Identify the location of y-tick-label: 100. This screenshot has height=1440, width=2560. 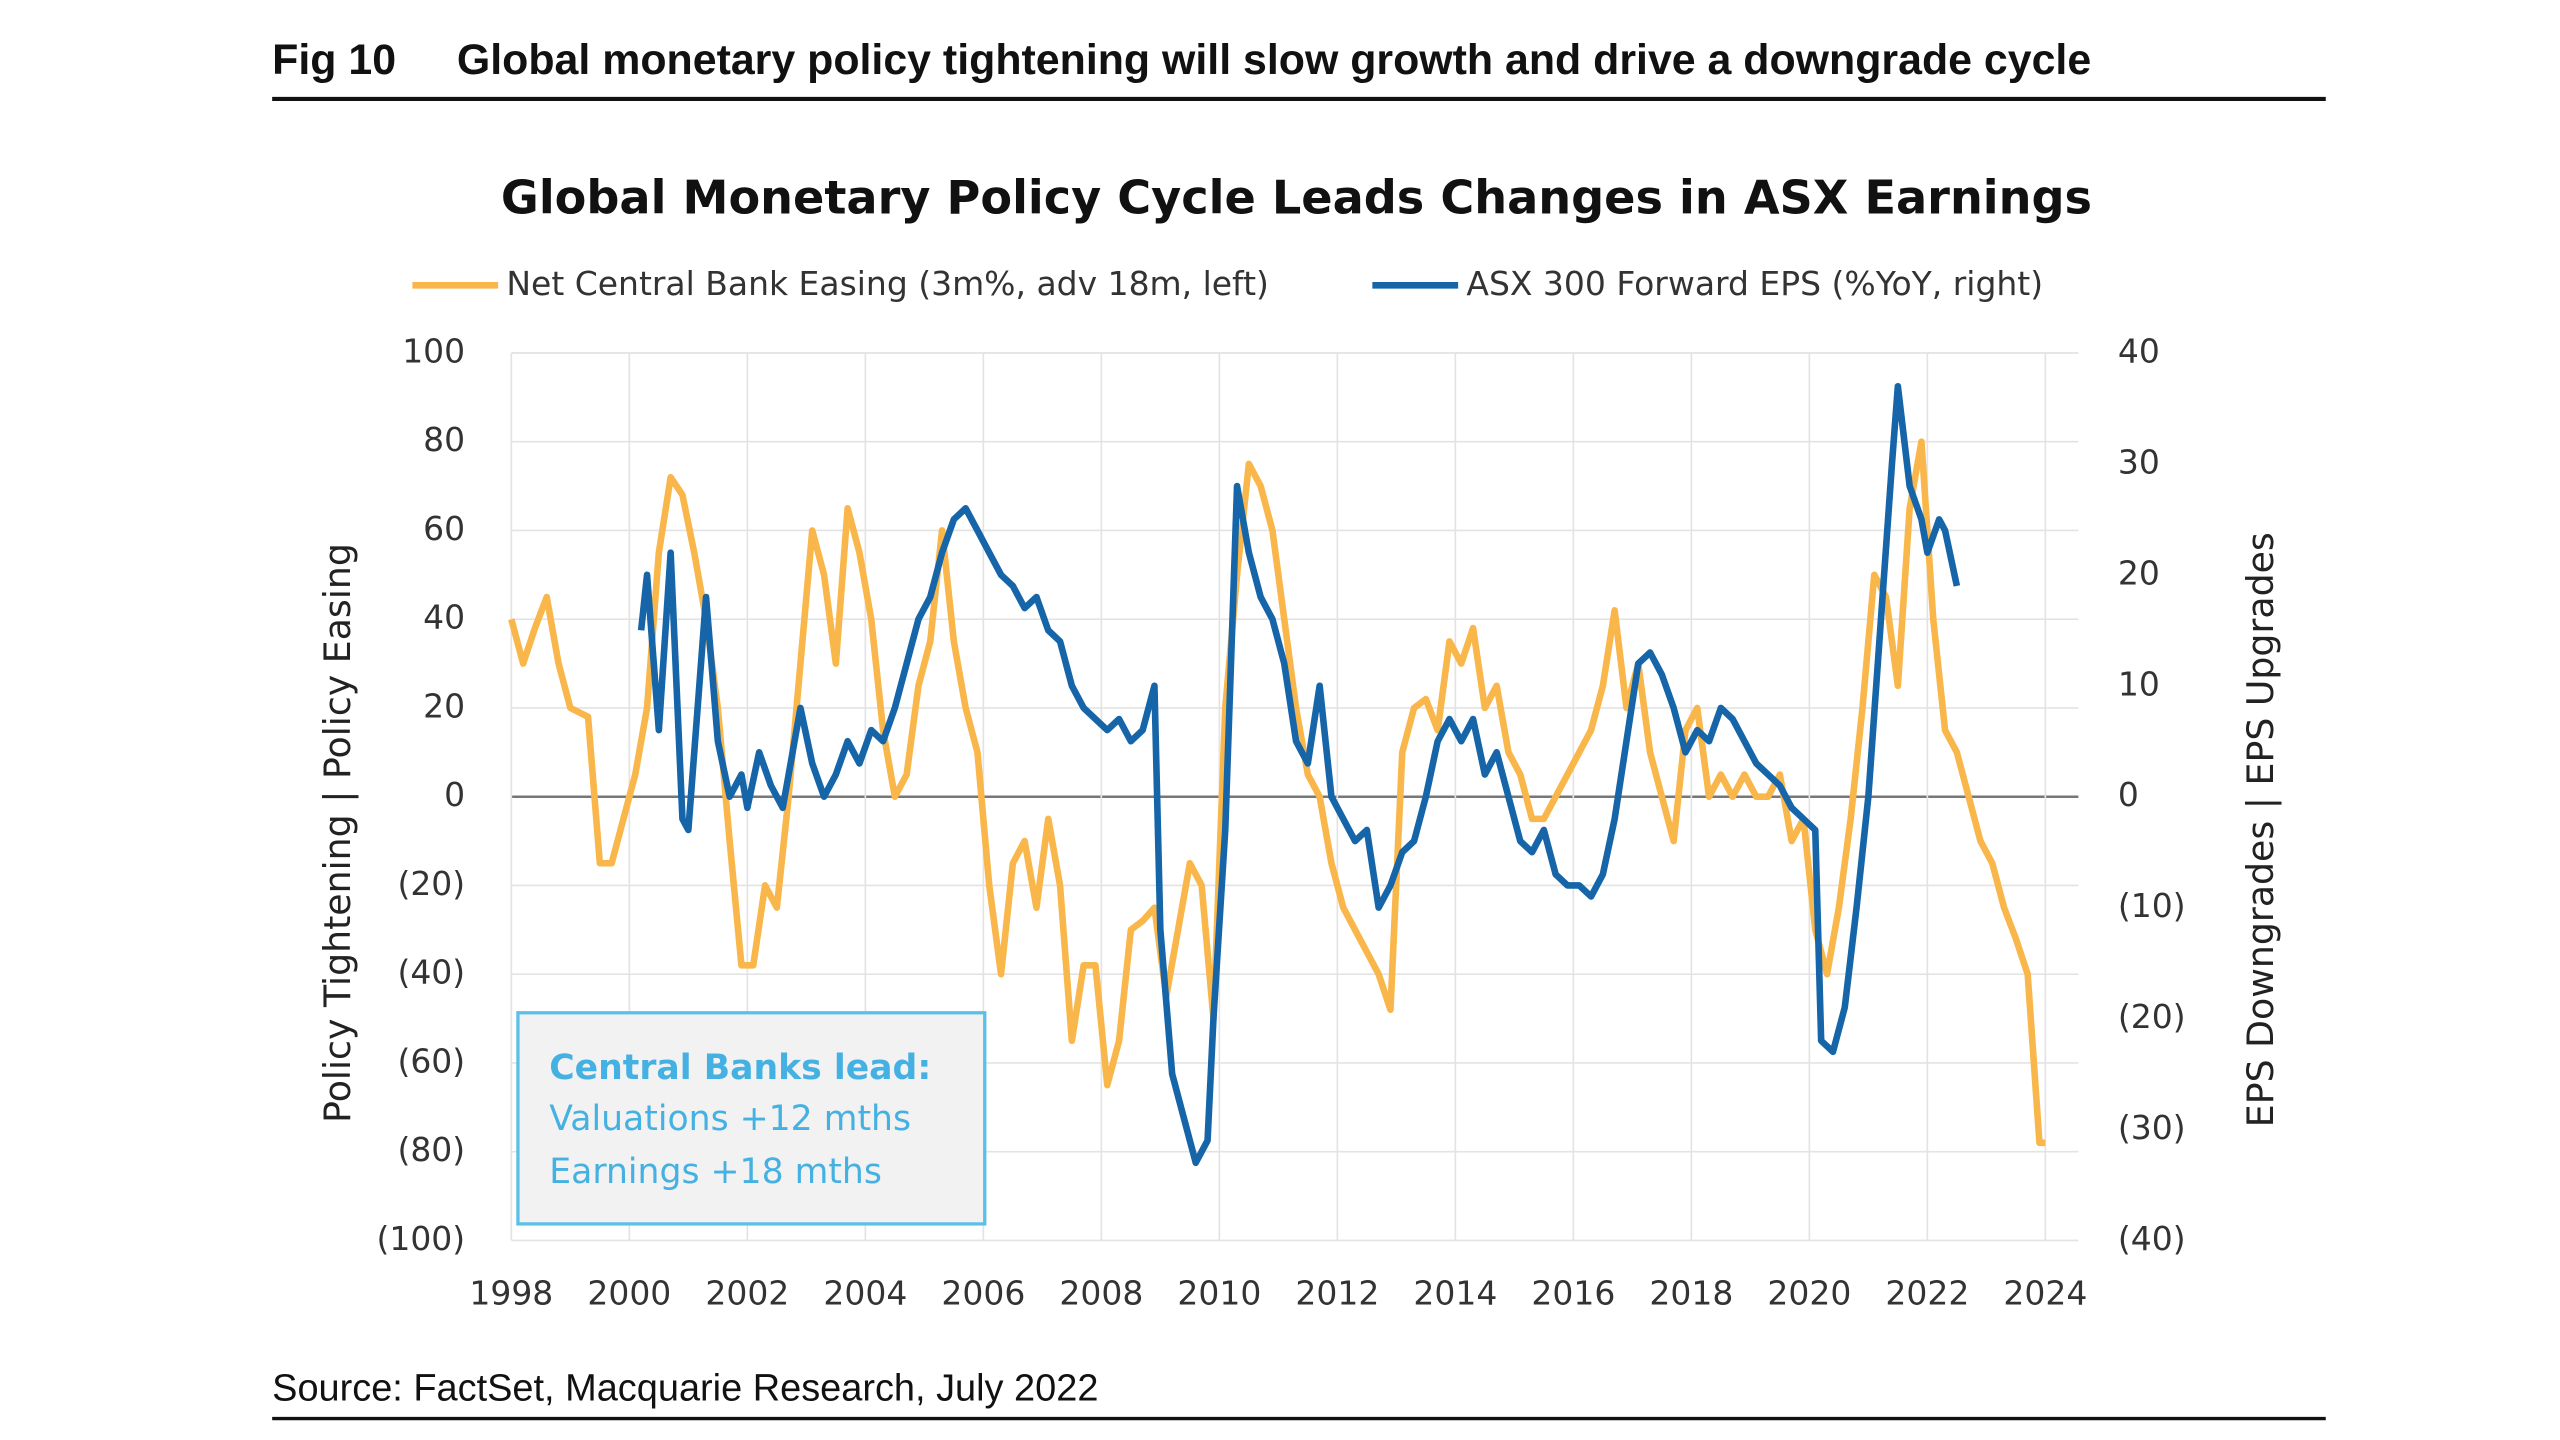
(433, 350).